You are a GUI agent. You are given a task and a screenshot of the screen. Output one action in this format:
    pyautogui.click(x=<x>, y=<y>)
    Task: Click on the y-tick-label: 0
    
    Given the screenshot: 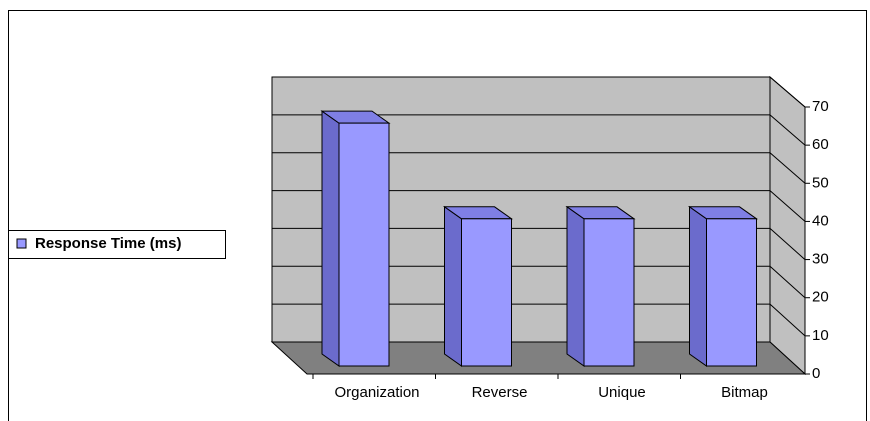 What is the action you would take?
    pyautogui.click(x=816, y=373)
    